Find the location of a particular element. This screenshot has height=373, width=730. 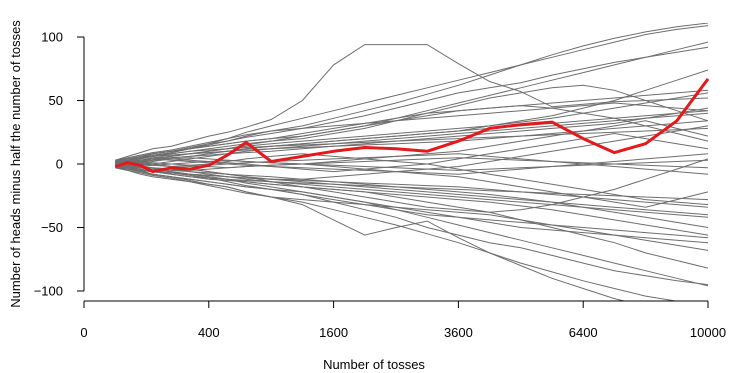

y-tick-label: 50 is located at coordinates (56, 100).